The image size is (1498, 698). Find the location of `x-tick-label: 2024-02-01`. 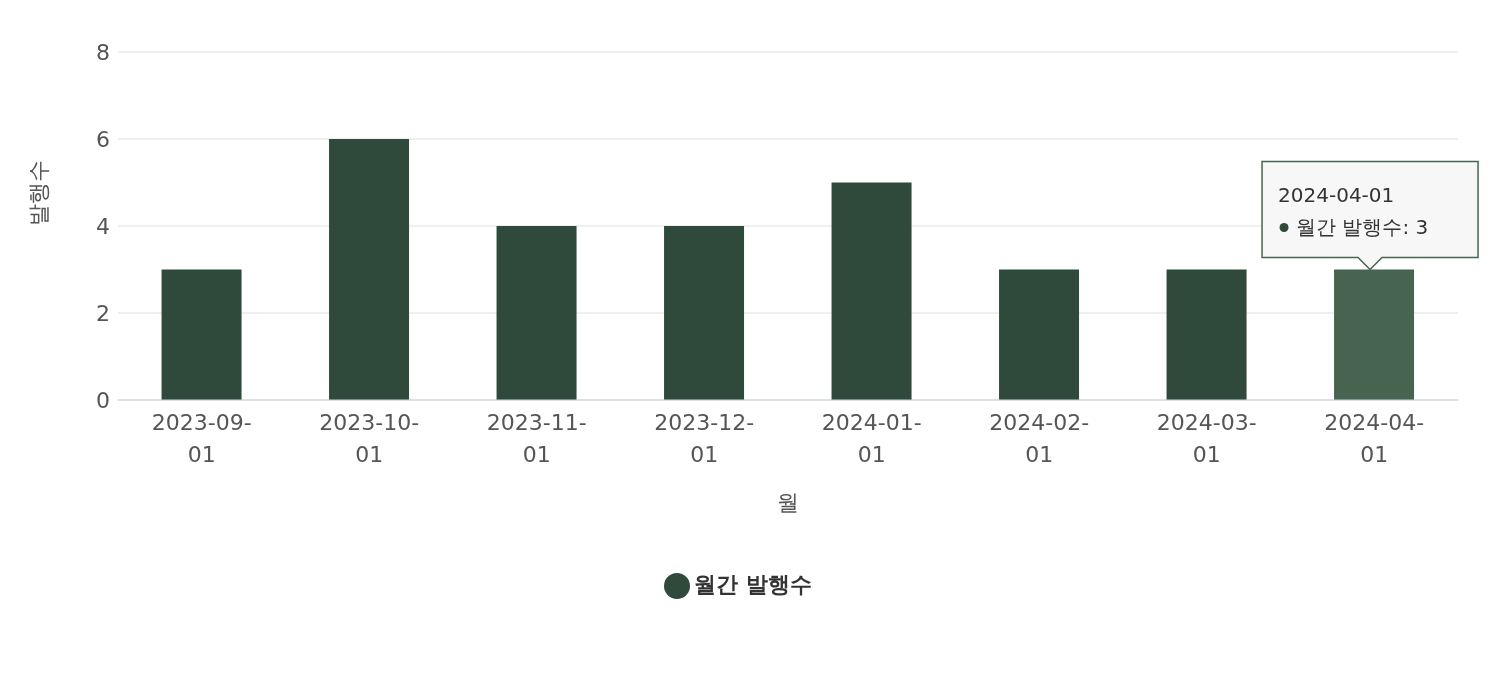

x-tick-label: 2024-02-01 is located at coordinates (1039, 438).